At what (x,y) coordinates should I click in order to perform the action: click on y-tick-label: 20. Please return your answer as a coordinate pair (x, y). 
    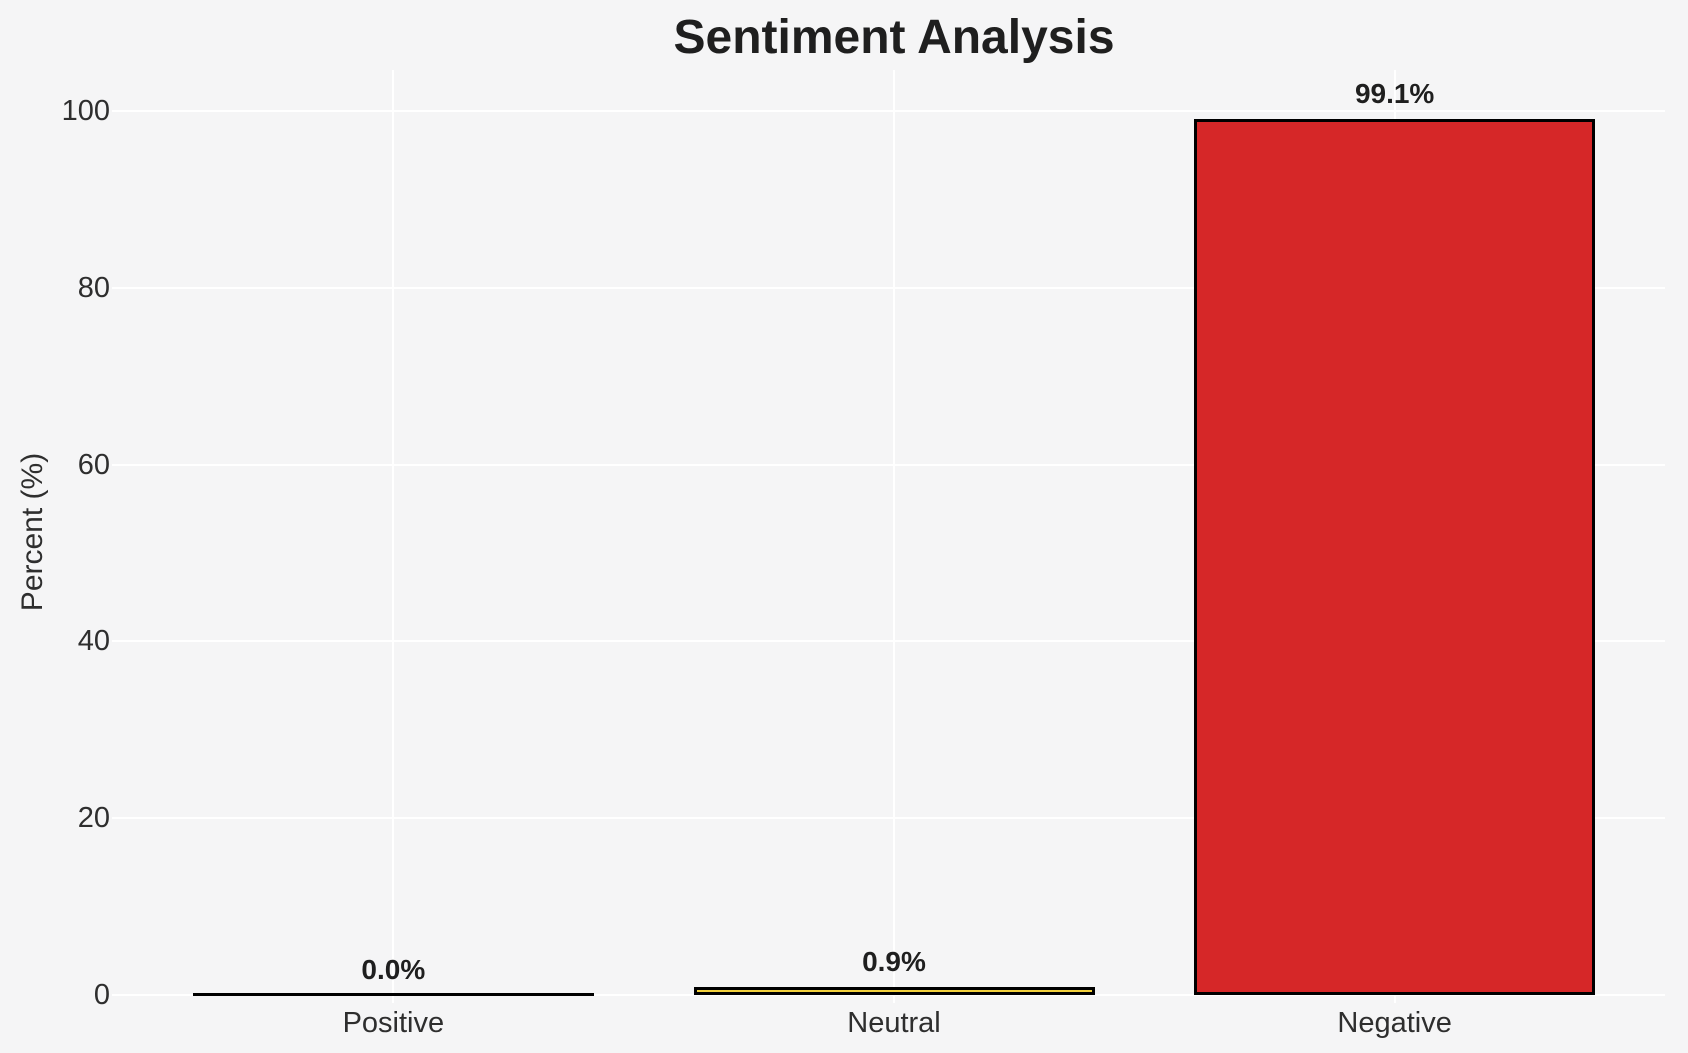
    Looking at the image, I should click on (93, 818).